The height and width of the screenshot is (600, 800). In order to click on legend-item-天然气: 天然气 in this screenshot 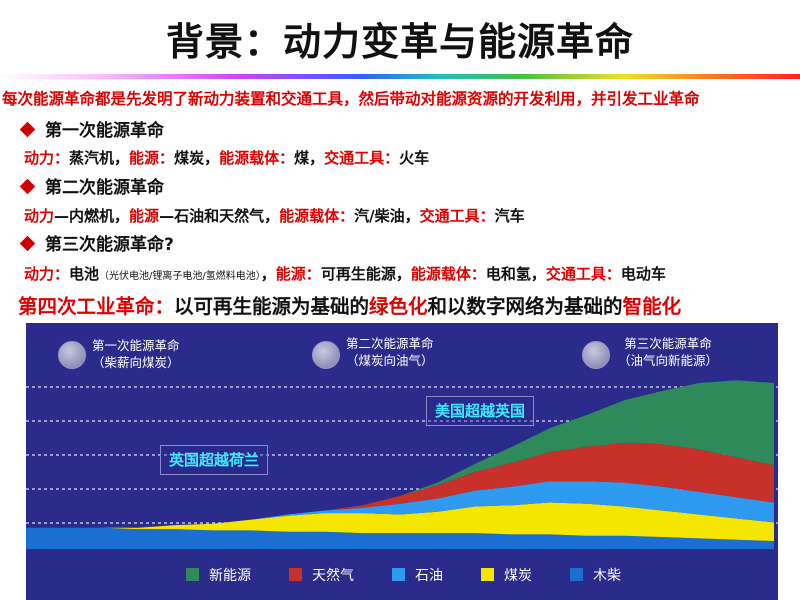, I will do `click(321, 576)`.